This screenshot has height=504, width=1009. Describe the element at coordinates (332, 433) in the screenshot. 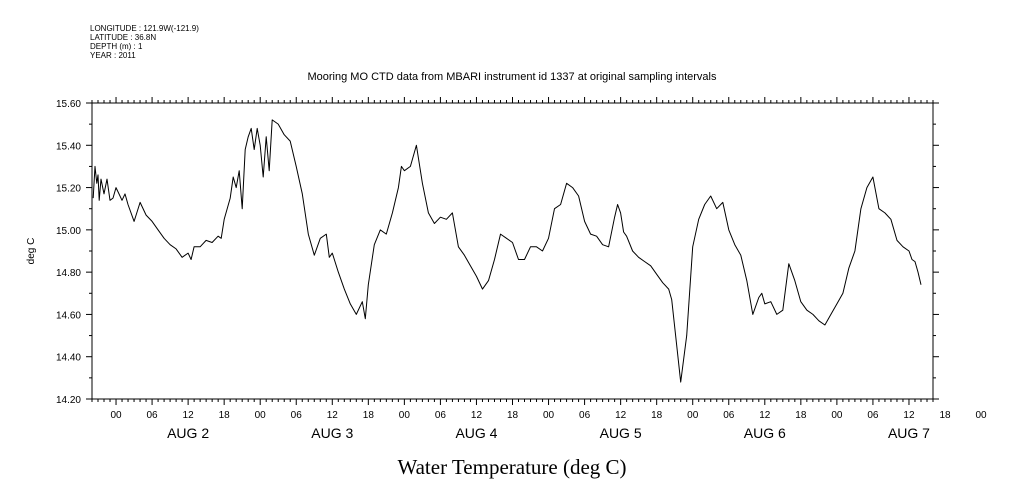

I see `day-label: AUG 3` at that location.